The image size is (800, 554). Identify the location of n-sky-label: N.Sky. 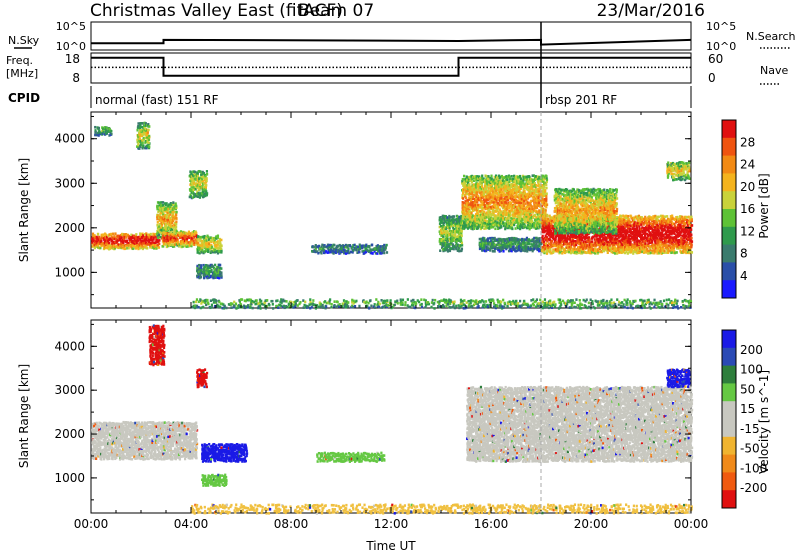
(24, 40).